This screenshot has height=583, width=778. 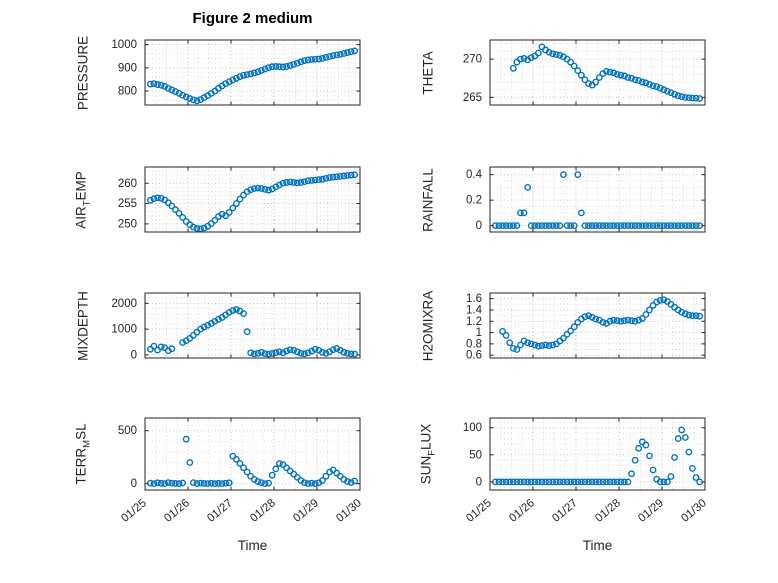 I want to click on subplot-pressure-canvas: 800 900 1000, so click(x=236, y=72).